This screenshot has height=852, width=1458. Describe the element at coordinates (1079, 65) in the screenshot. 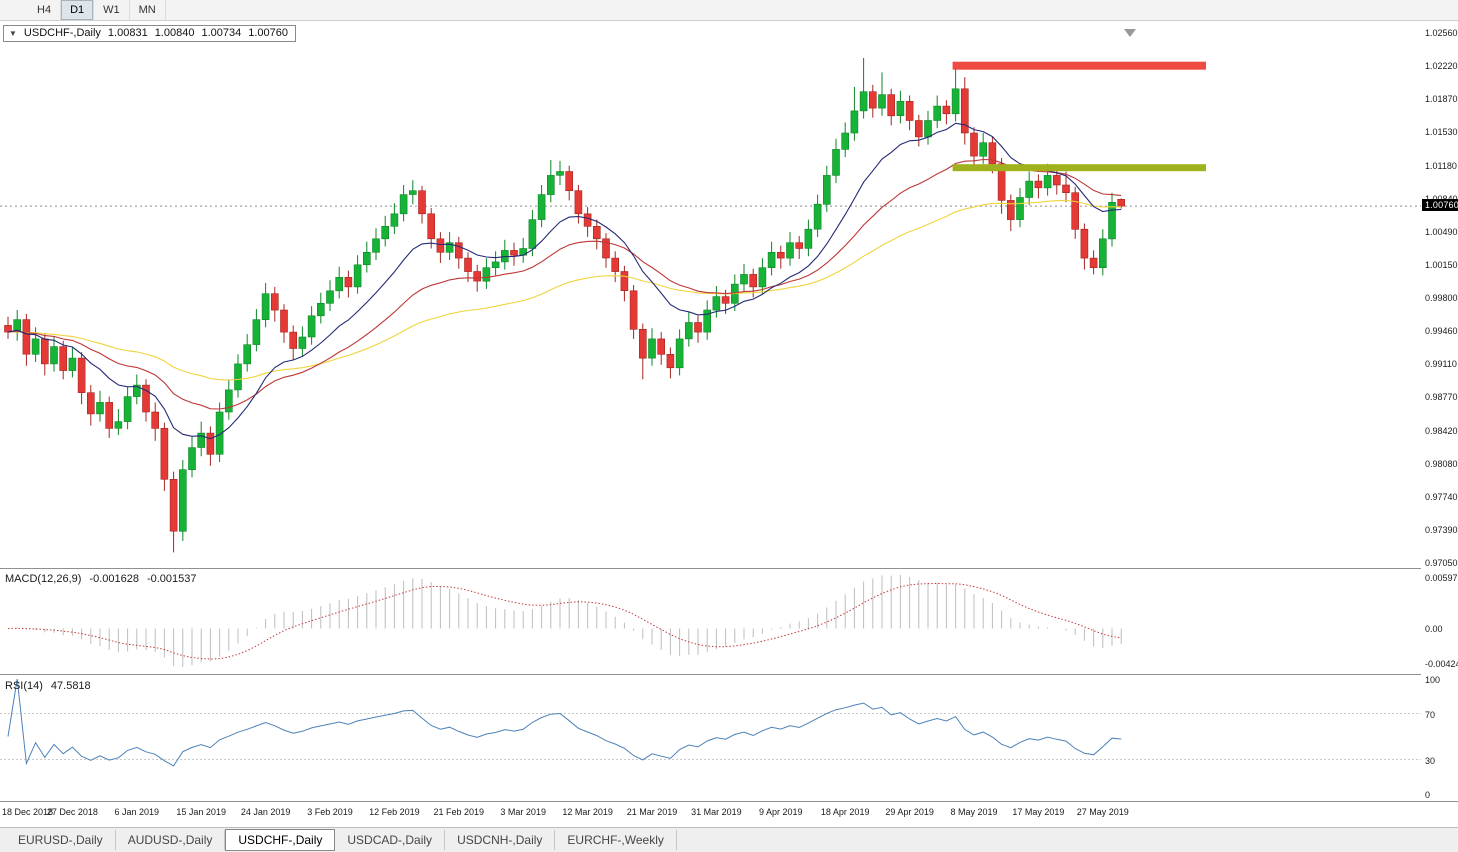

I see `resistance-line` at that location.